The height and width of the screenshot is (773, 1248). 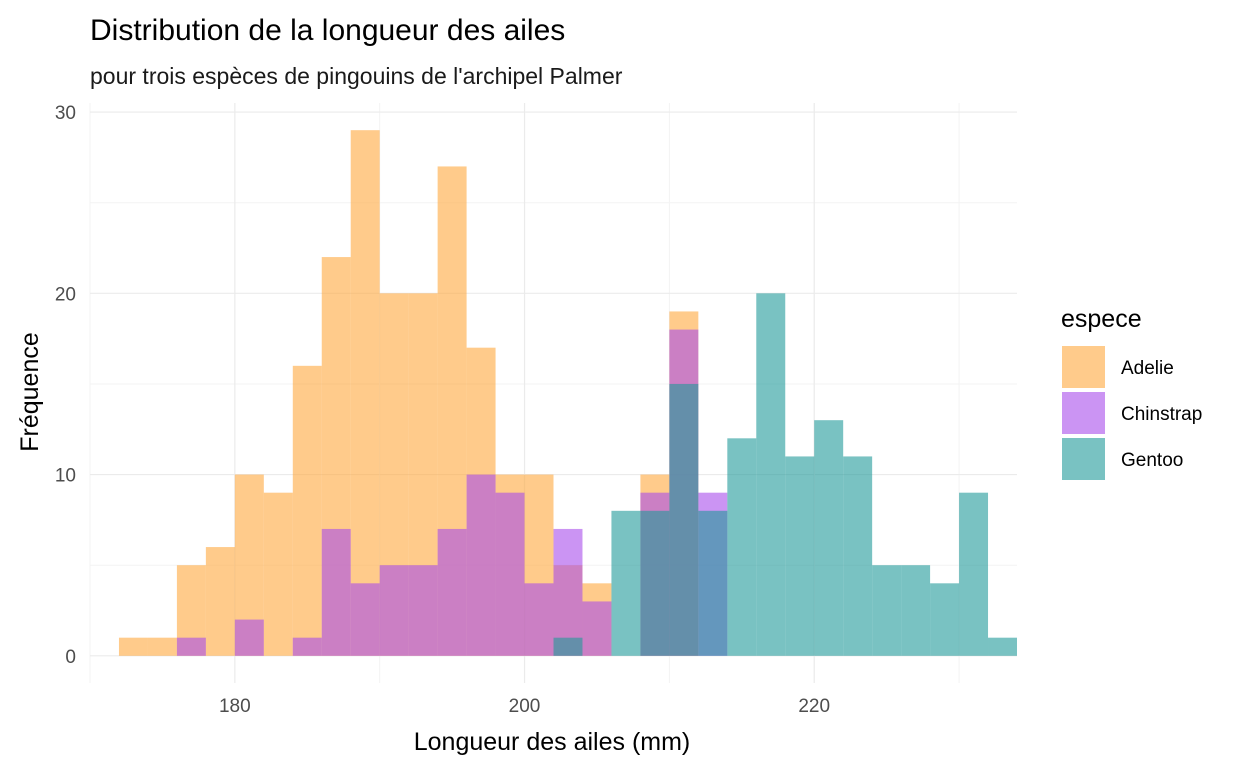 I want to click on chart-title: Distribution de la longueur des ailes, so click(x=327, y=30).